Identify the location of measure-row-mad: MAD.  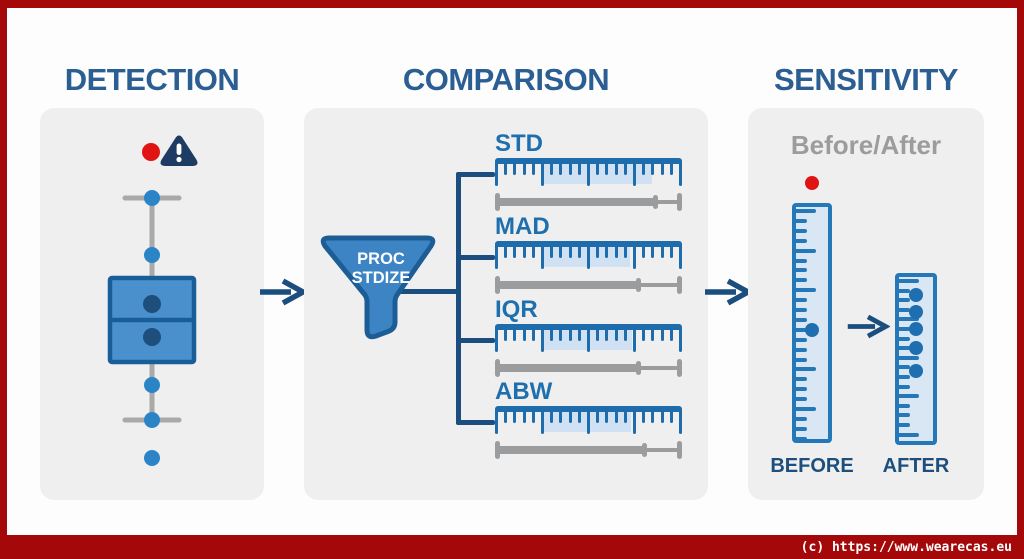
(588, 254).